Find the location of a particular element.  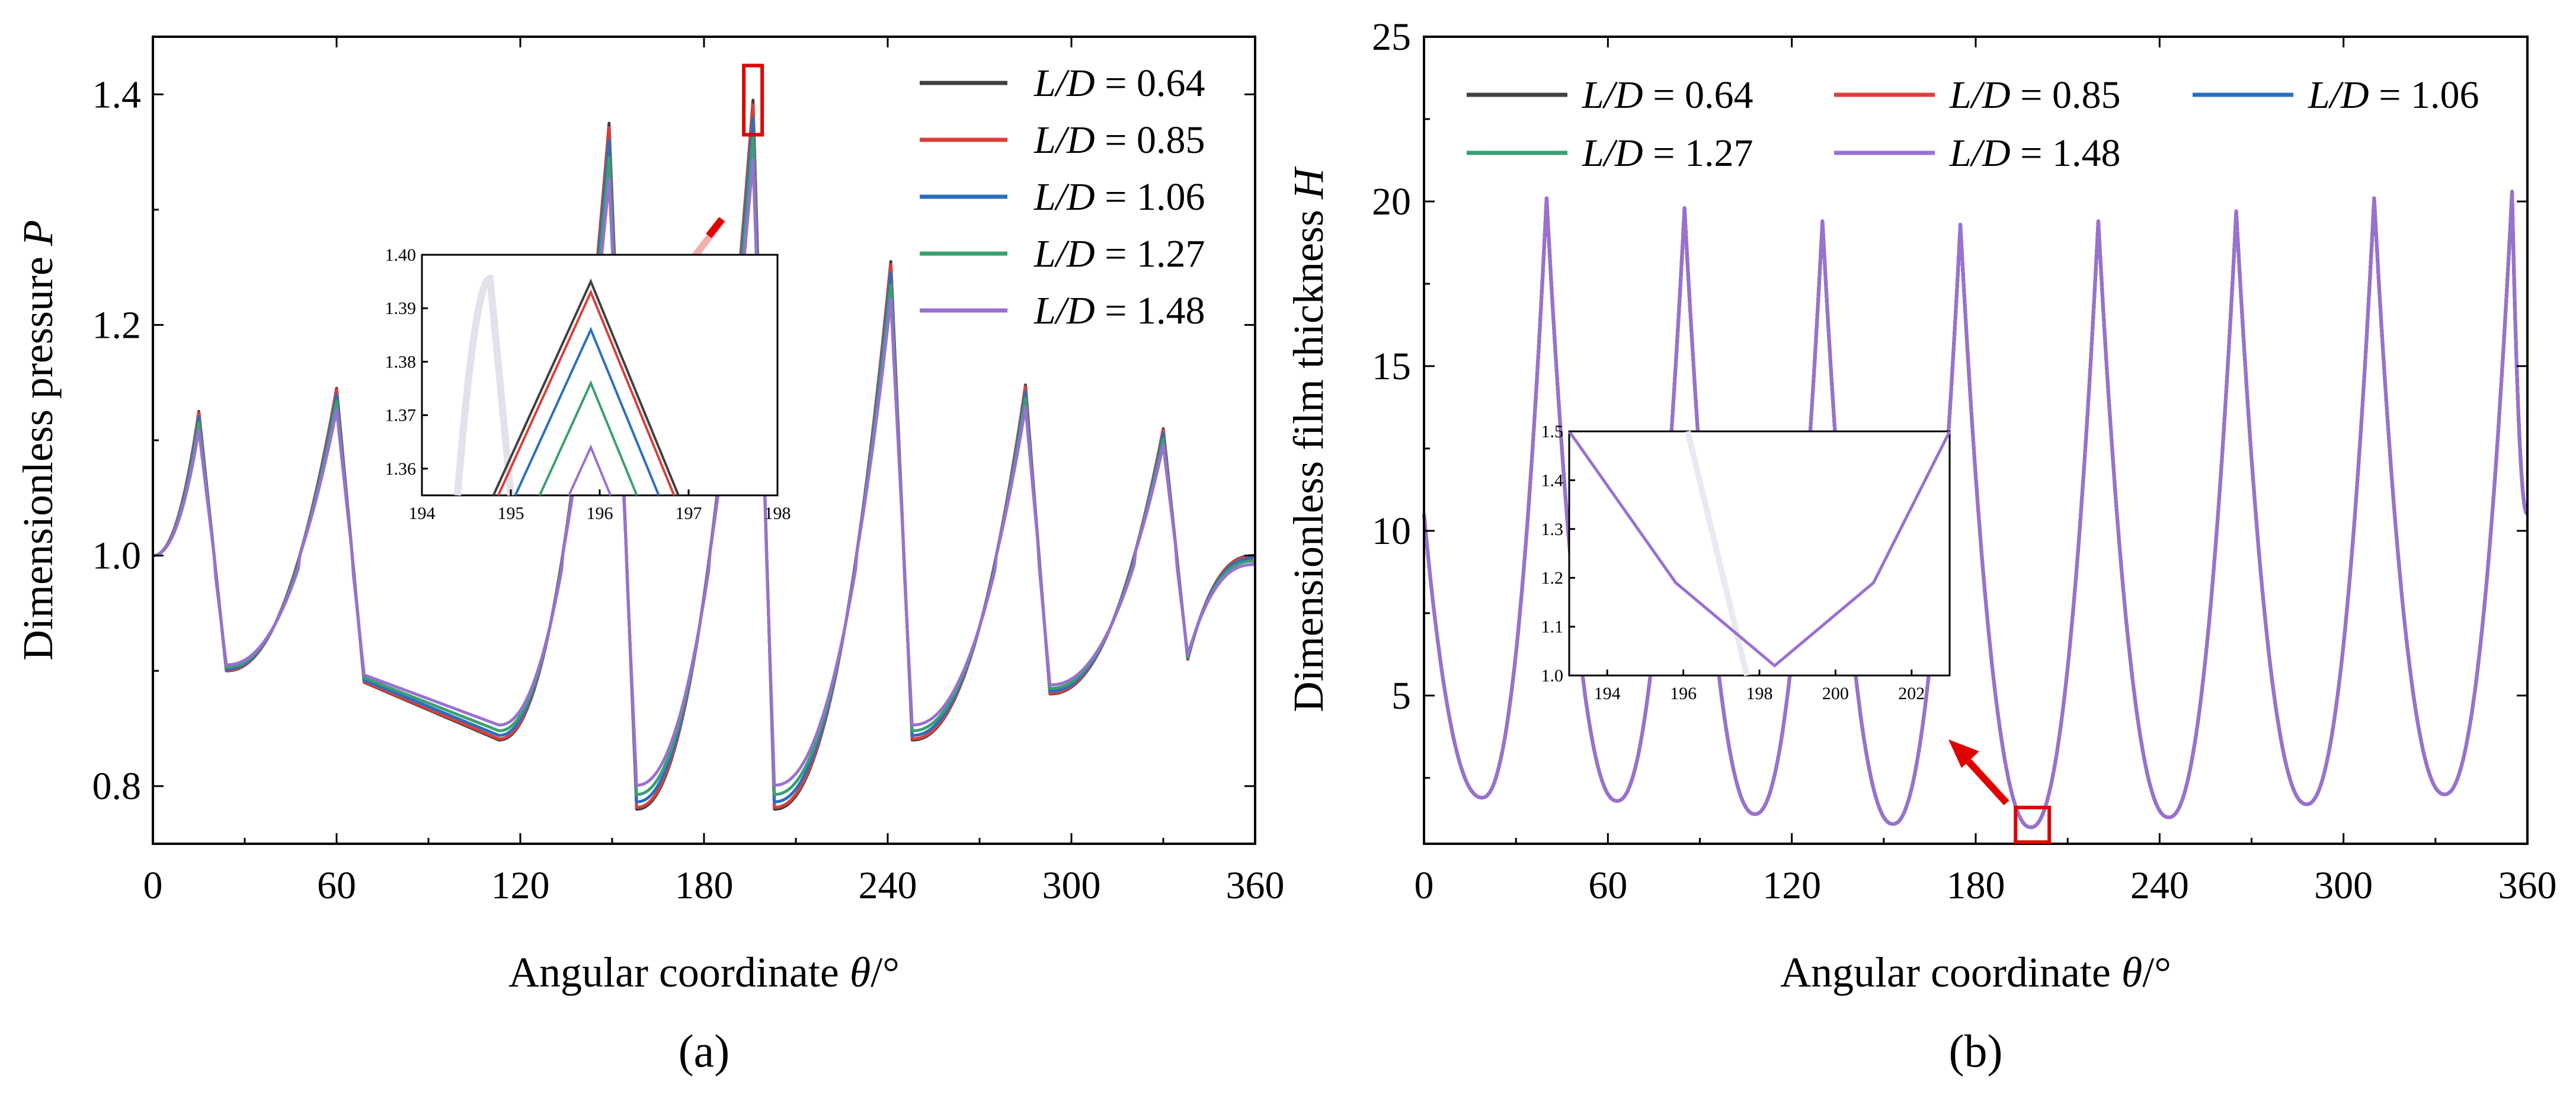

panel-b-caption: (b) is located at coordinates (1976, 1051).